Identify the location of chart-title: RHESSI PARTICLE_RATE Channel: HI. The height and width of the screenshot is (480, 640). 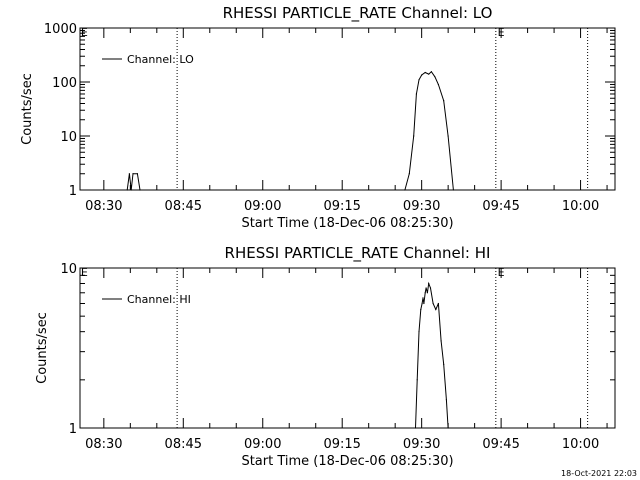
(358, 253).